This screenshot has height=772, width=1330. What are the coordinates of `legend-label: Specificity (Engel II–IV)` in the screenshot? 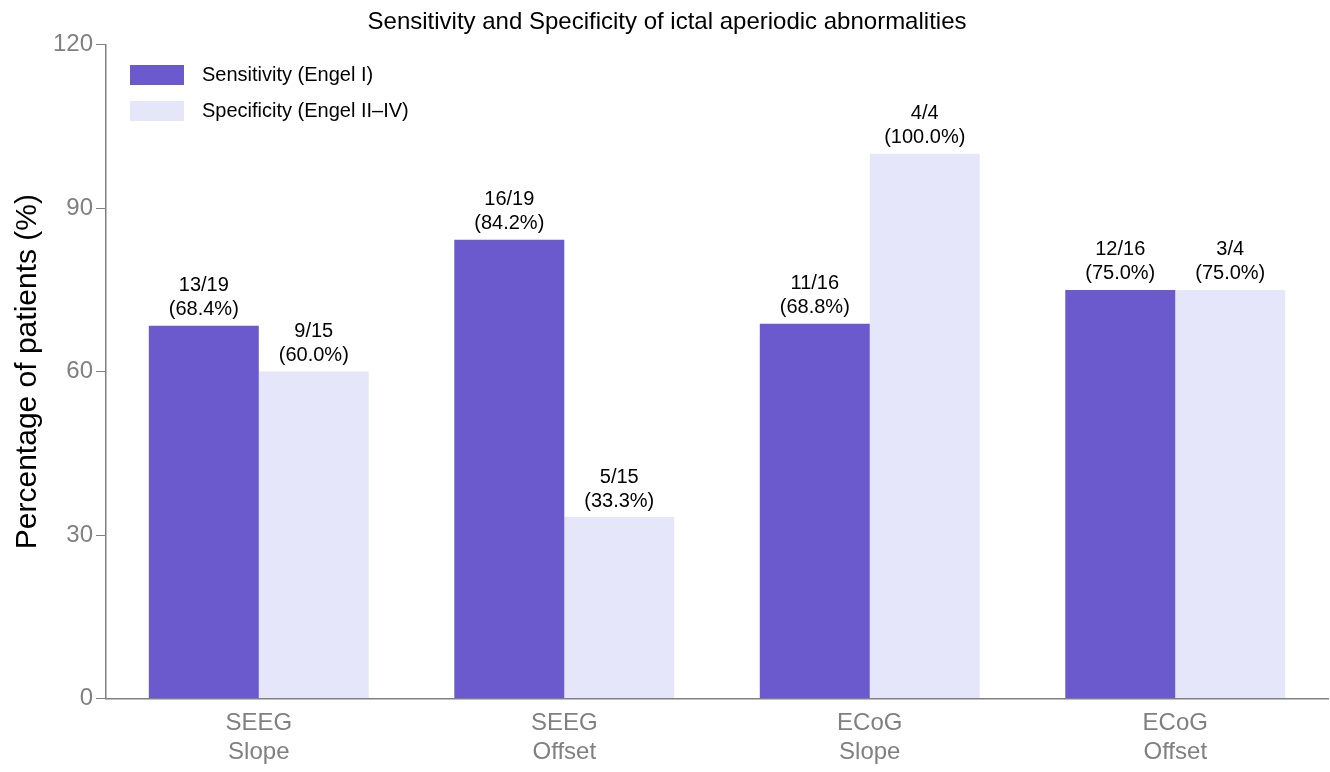 It's located at (305, 111).